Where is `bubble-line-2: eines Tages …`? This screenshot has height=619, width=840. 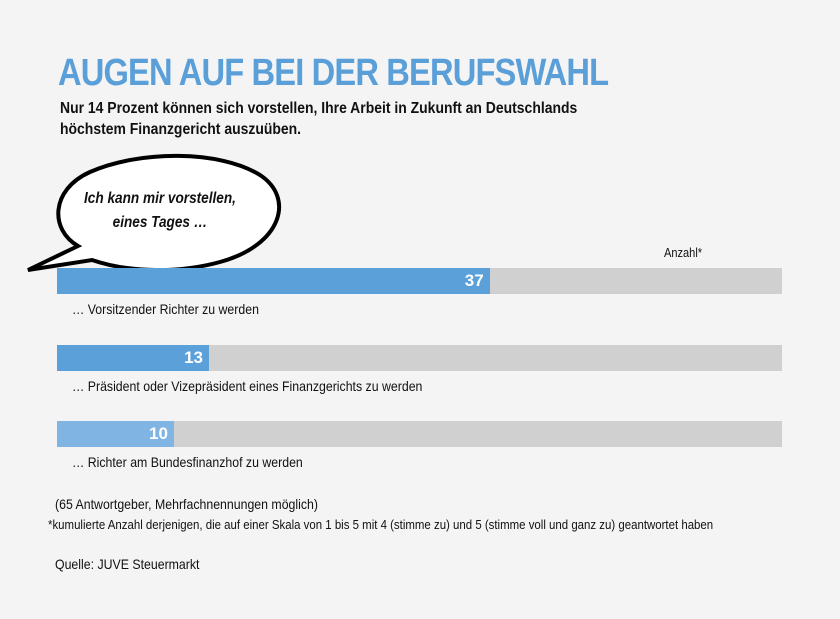
bubble-line-2: eines Tages … is located at coordinates (160, 222).